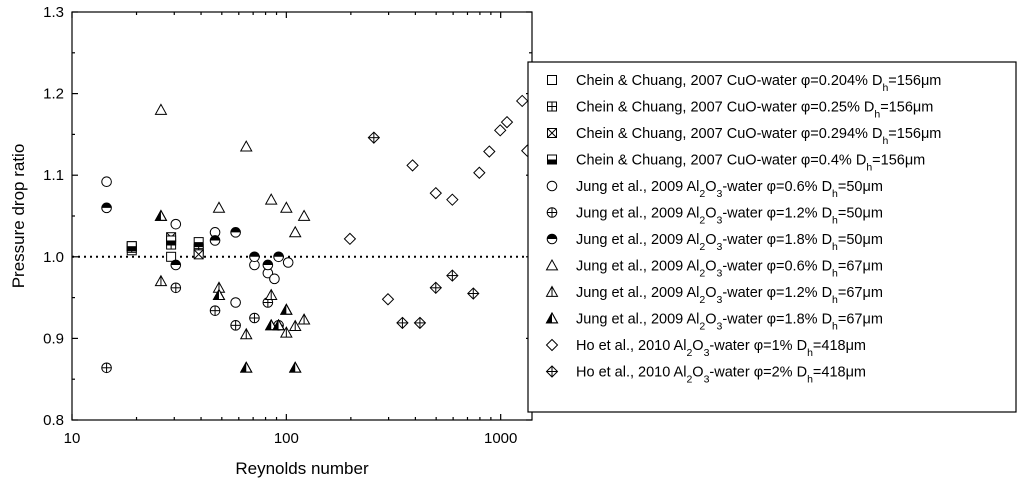 Image resolution: width=1024 pixels, height=486 pixels. What do you see at coordinates (271, 199) in the screenshot?
I see `data-point-s7-p3` at bounding box center [271, 199].